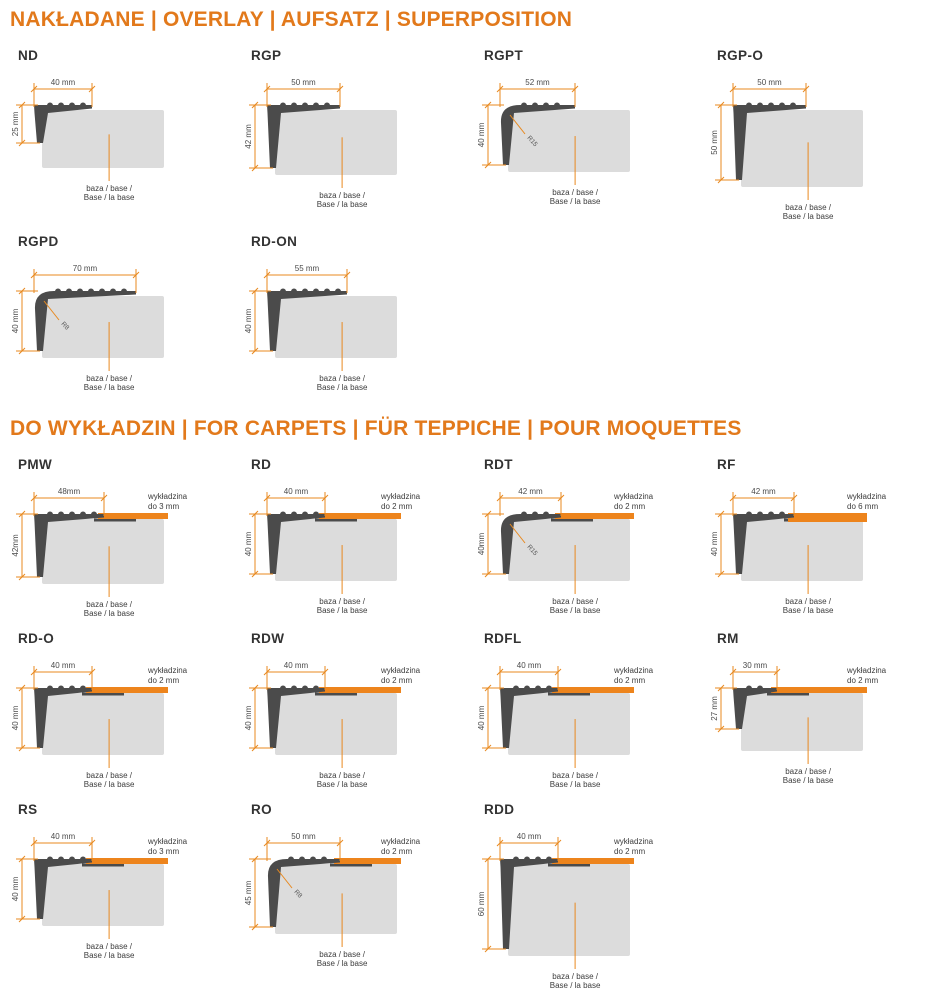 Image resolution: width=940 pixels, height=993 pixels. Describe the element at coordinates (537, 82) in the screenshot. I see `width-dim-label: 52 mm` at that location.